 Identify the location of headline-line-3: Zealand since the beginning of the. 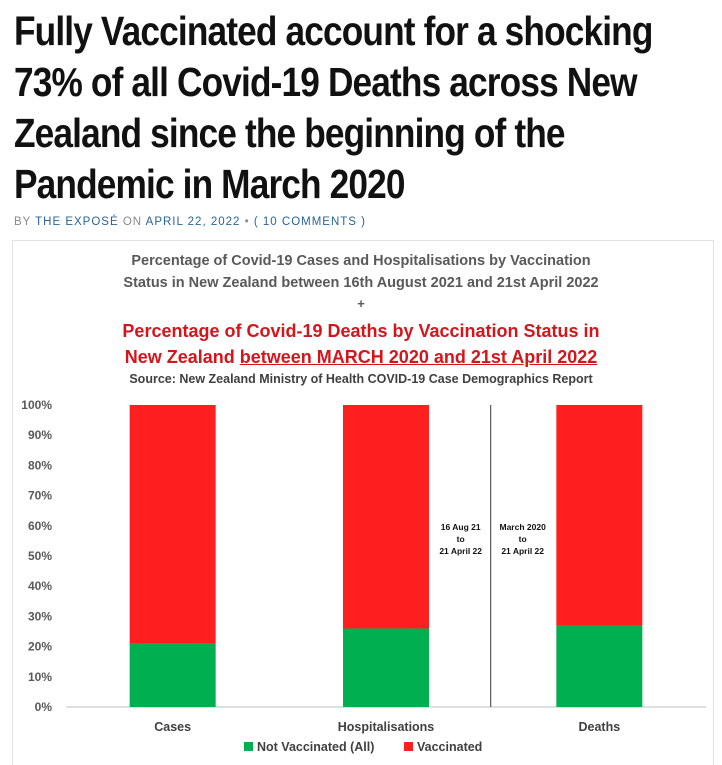
(290, 133).